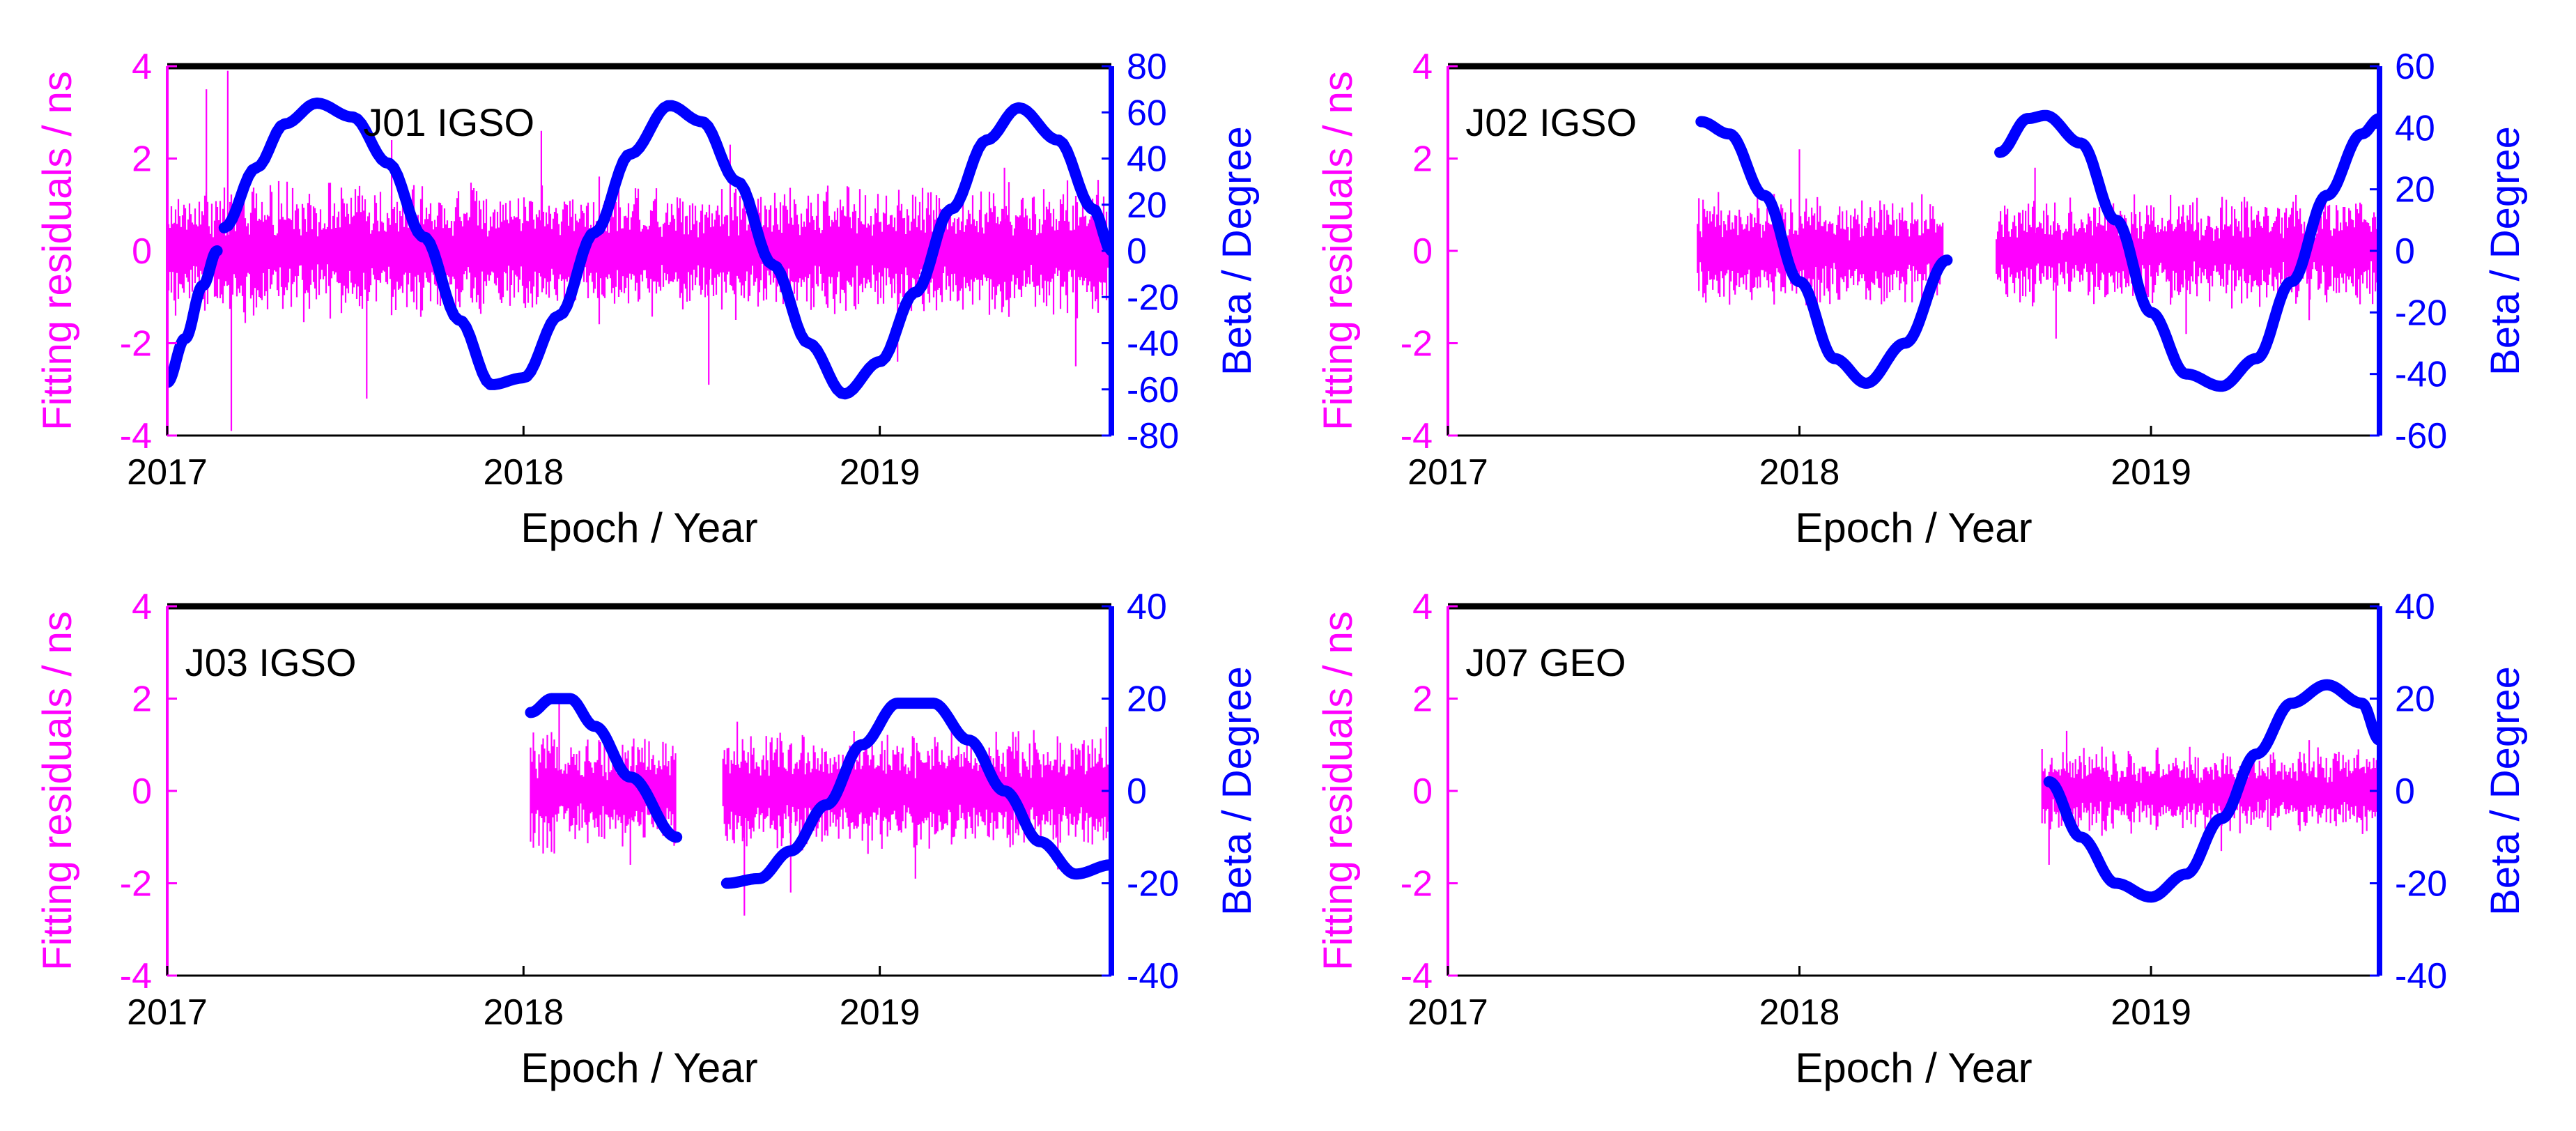 Image resolution: width=2576 pixels, height=1131 pixels. What do you see at coordinates (448, 122) in the screenshot?
I see `panel-title: J01 IGSO` at bounding box center [448, 122].